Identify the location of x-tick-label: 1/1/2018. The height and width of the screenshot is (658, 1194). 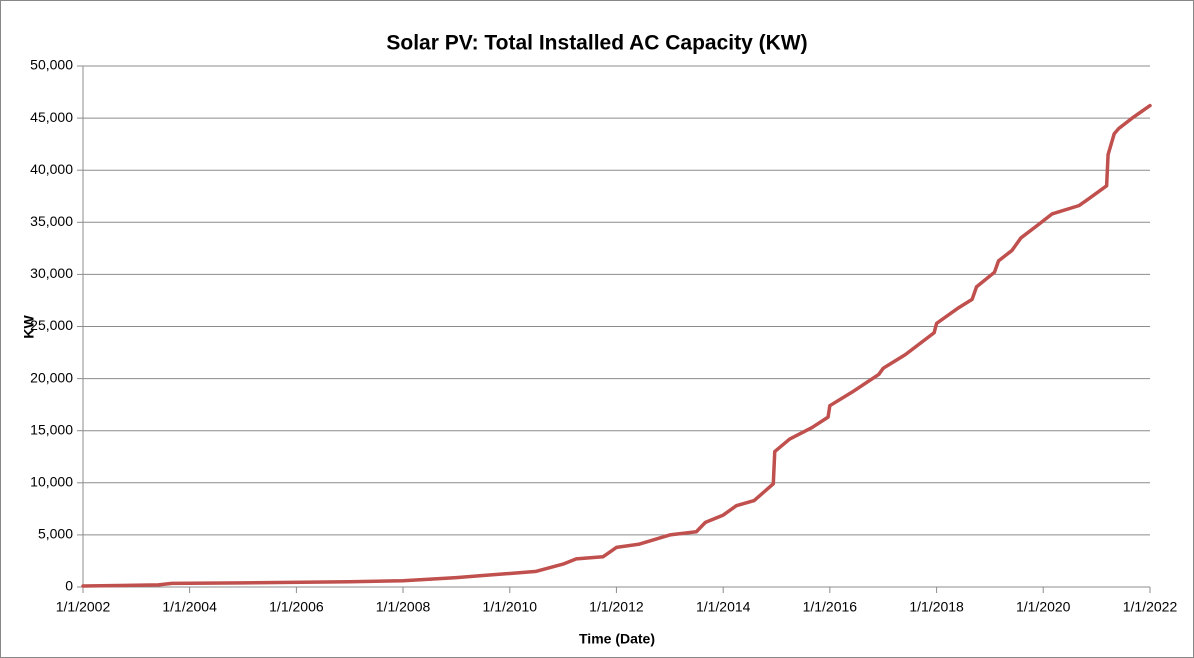
(936, 607).